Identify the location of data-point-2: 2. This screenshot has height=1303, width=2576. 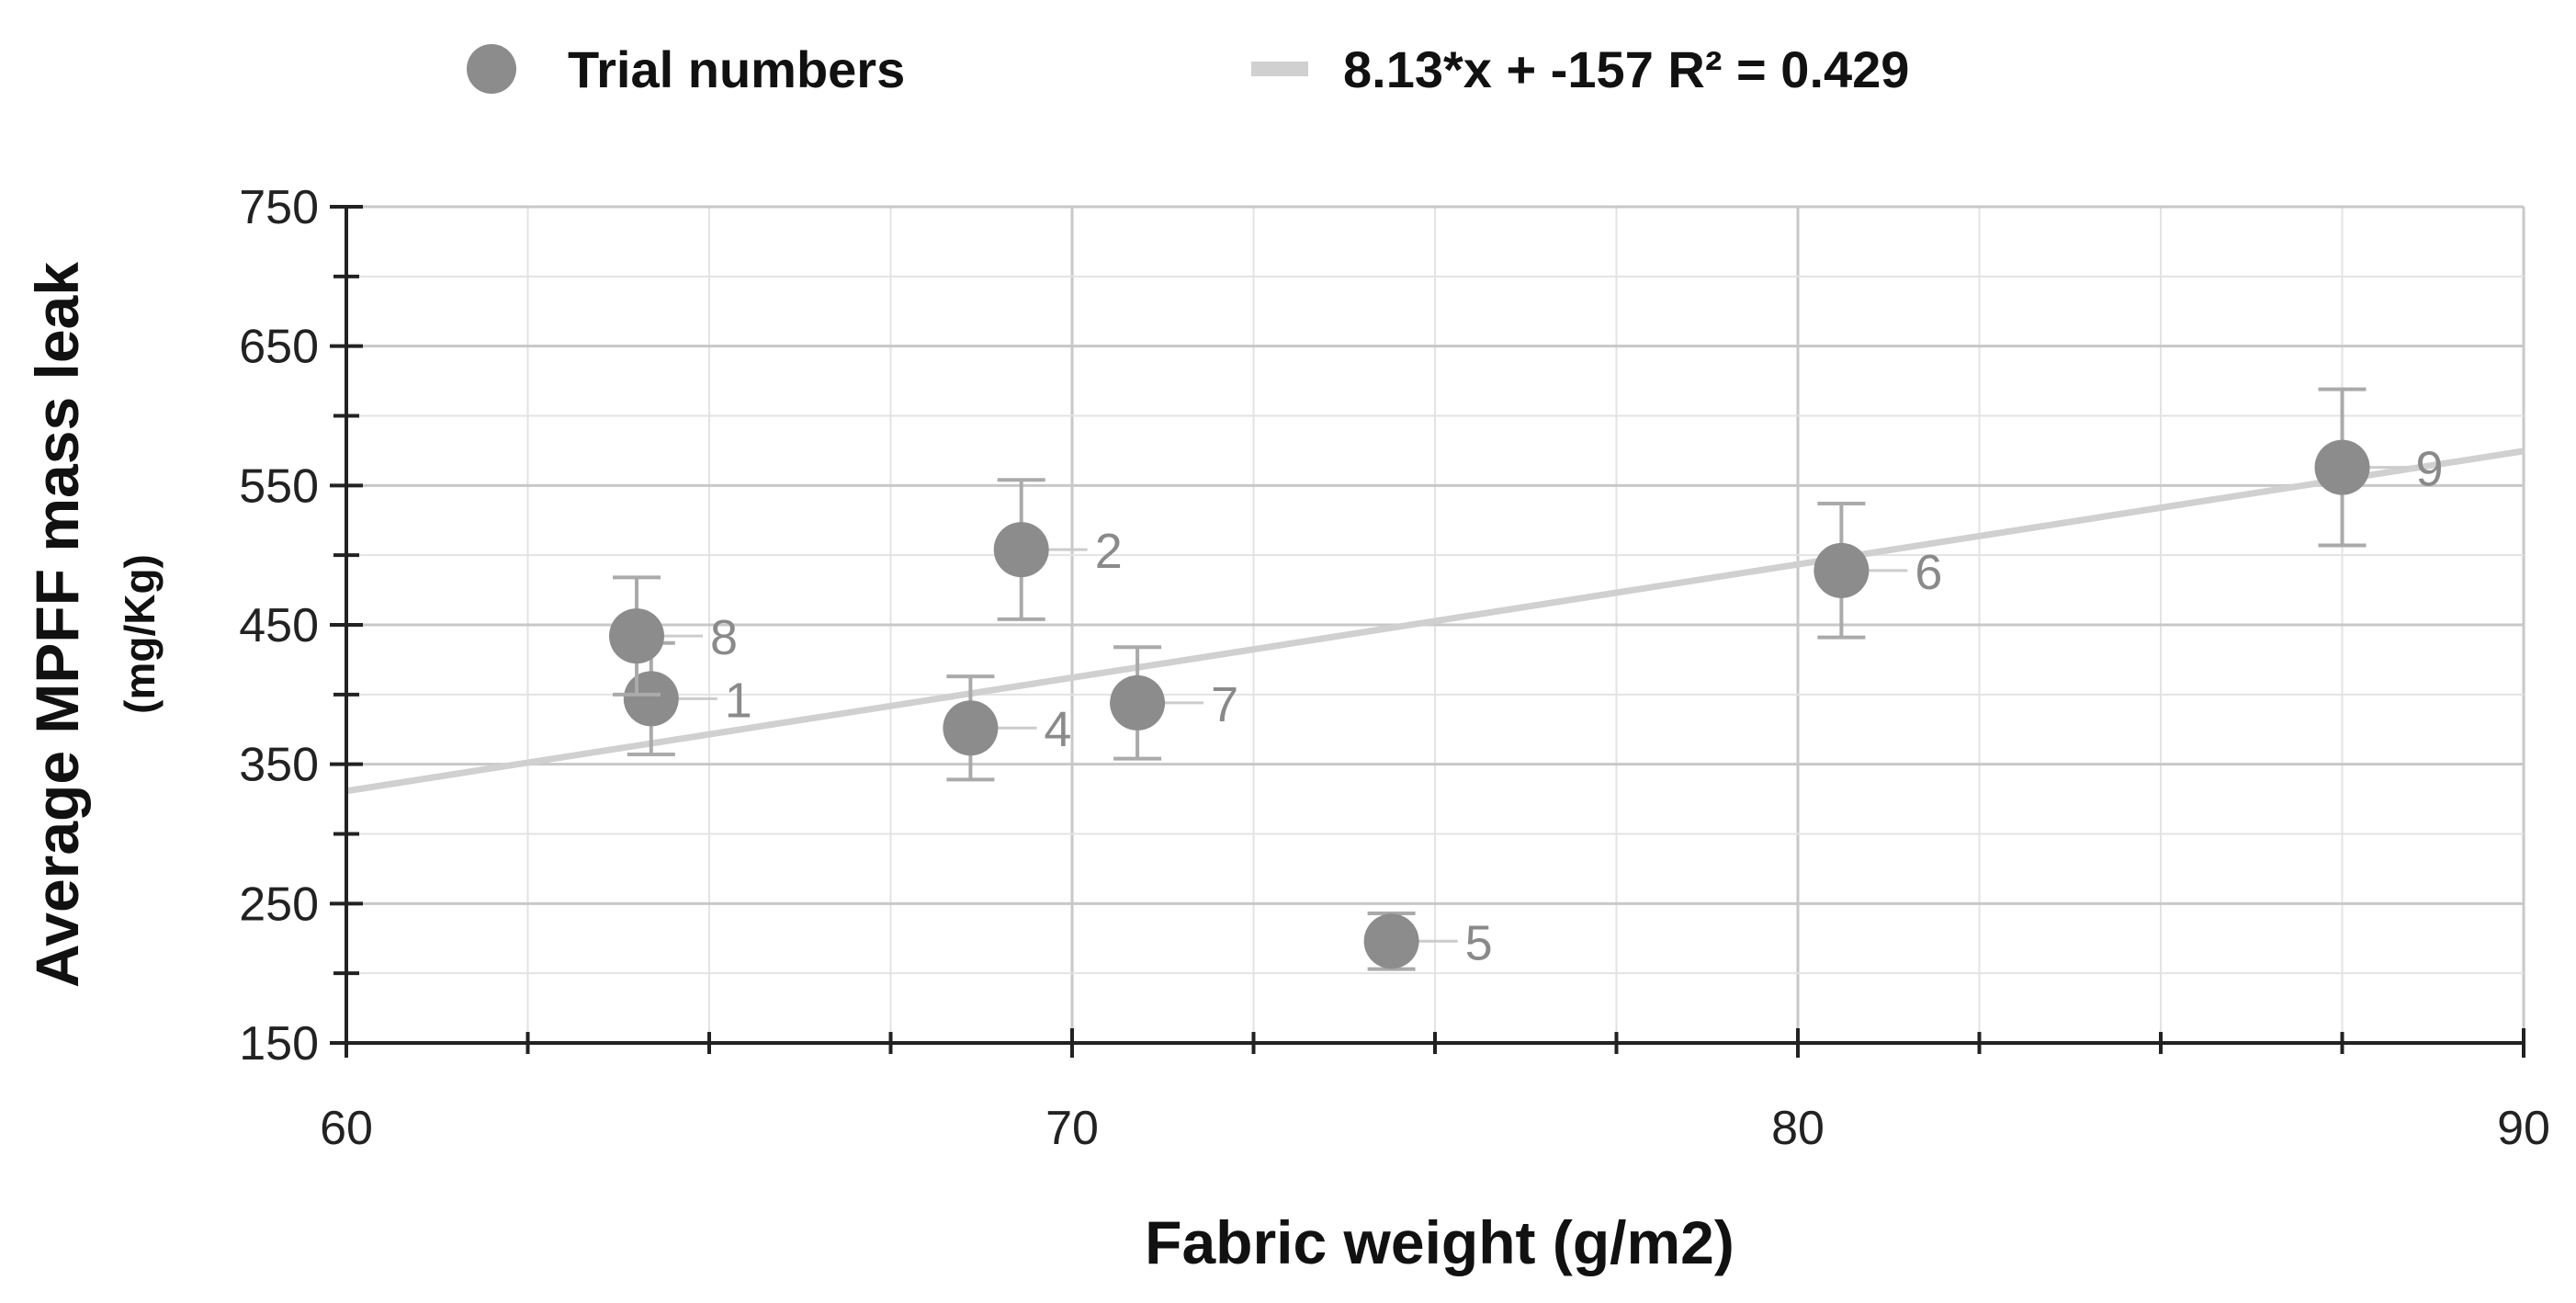
(1058, 550).